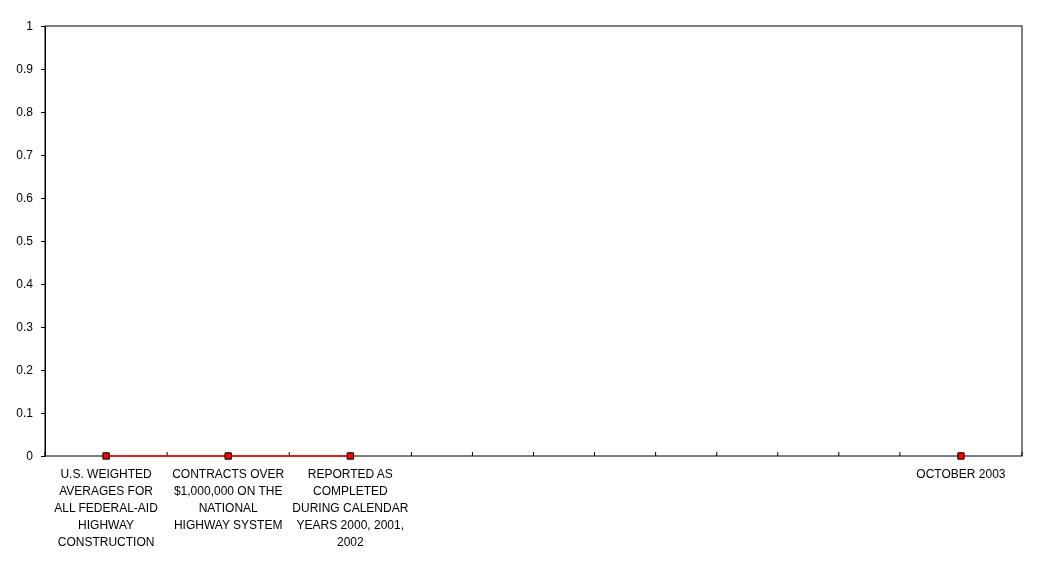  I want to click on y-tick-label: 0.7, so click(25, 155).